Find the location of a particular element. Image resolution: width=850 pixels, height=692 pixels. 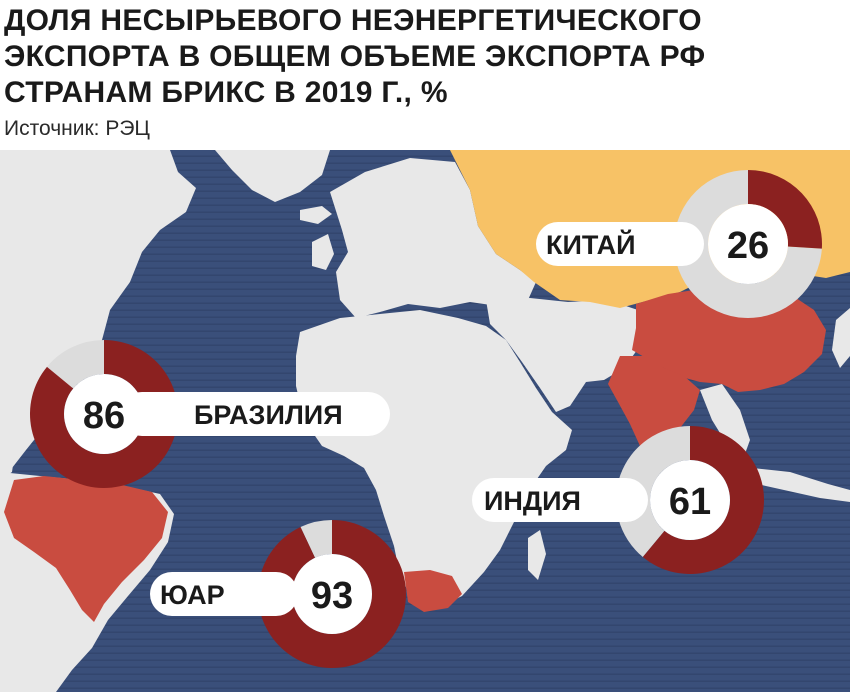

africa-landmass is located at coordinates (434, 459).